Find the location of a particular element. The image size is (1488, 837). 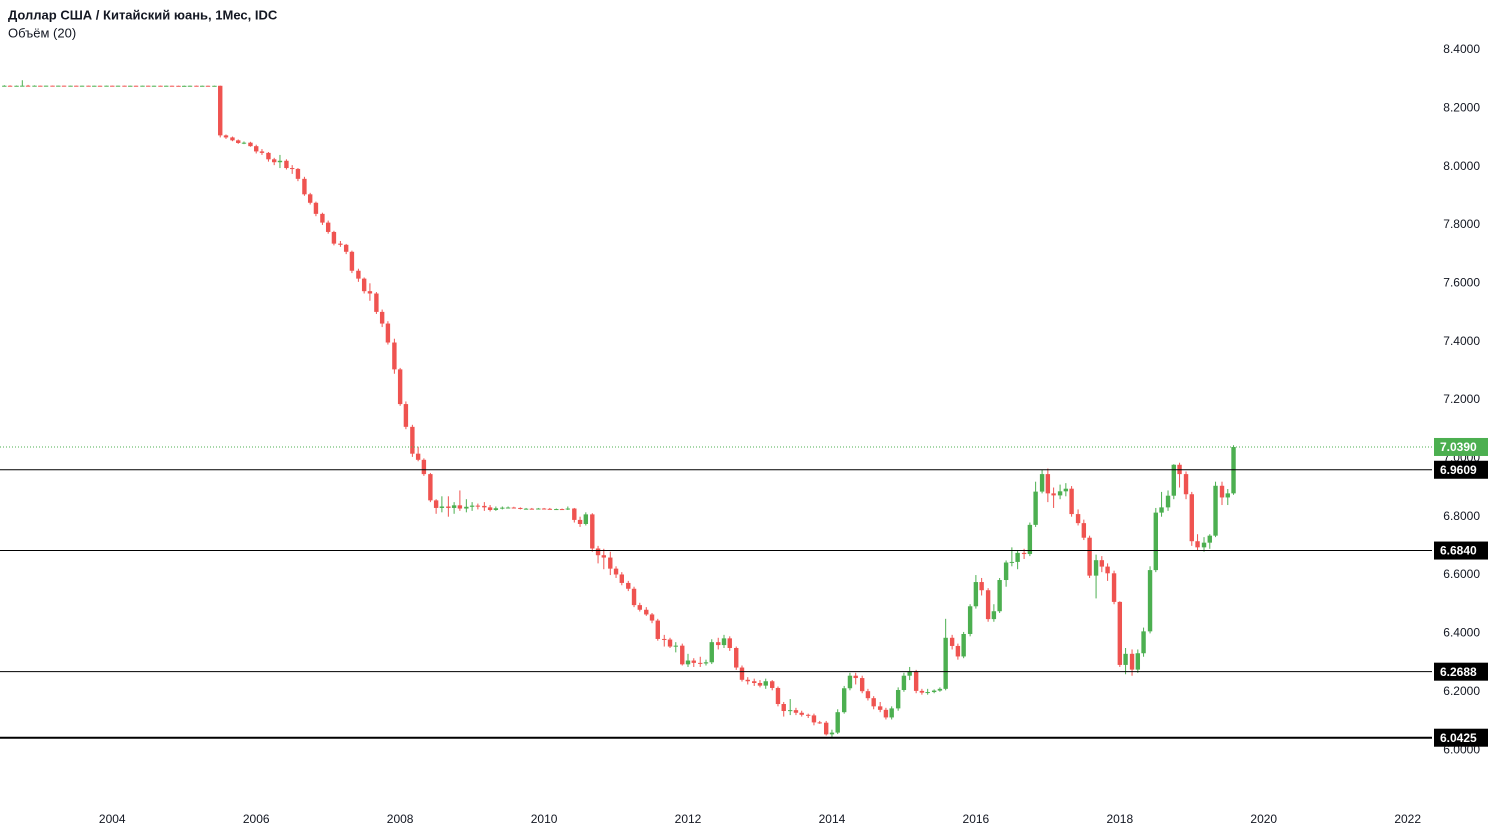

y-tick-label: 8.4000 is located at coordinates (1461, 49).